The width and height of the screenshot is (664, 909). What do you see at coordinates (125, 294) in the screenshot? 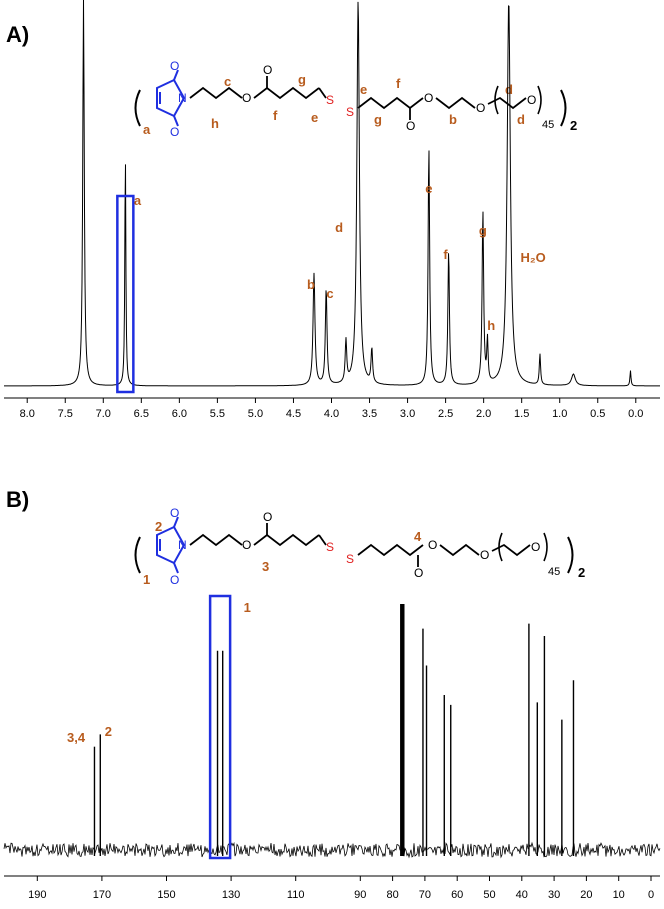
I see `highlight-box-a` at bounding box center [125, 294].